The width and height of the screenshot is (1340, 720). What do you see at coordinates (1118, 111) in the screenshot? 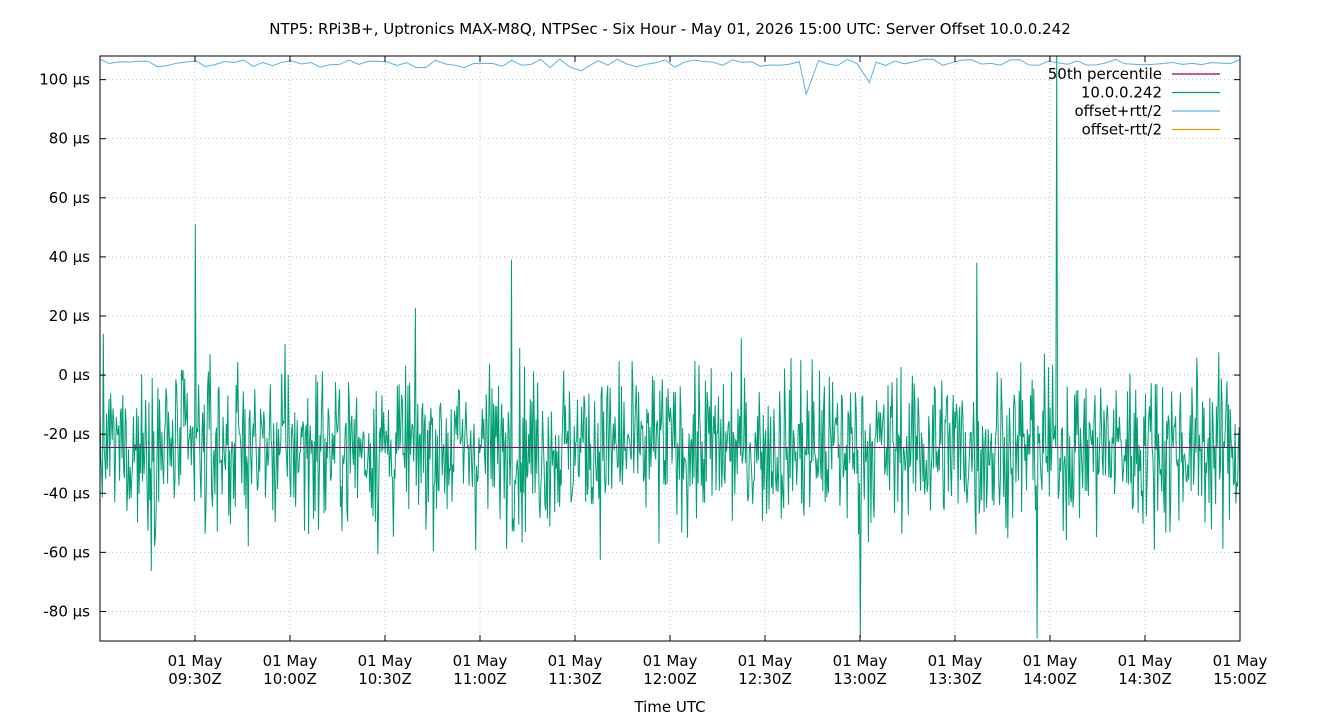
I see `legend-label: offset+rtt/2` at bounding box center [1118, 111].